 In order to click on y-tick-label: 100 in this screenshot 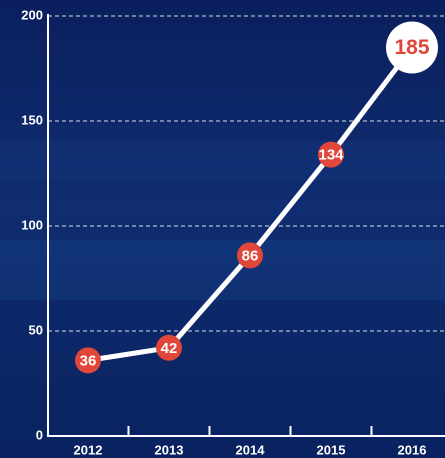, I will do `click(32, 224)`.